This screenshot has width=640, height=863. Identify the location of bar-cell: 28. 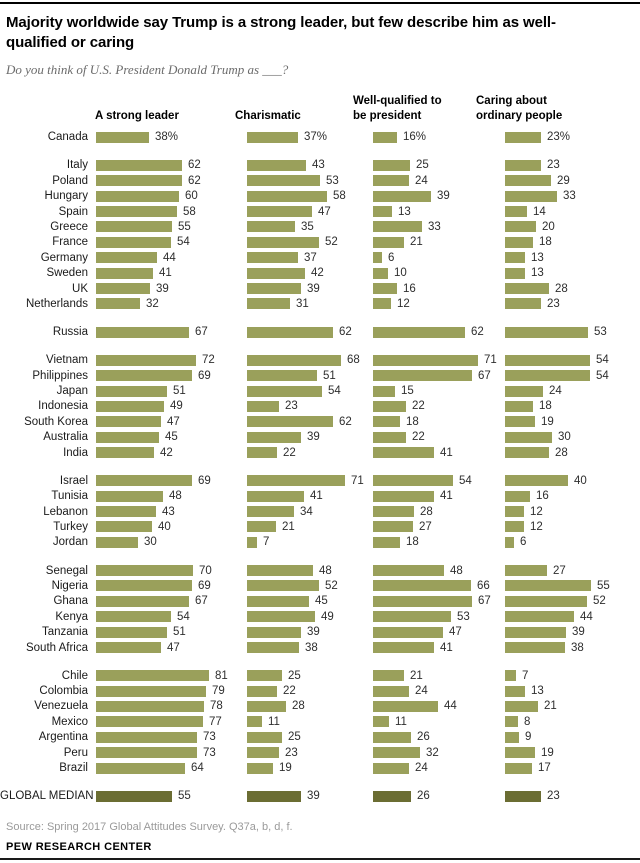
(572, 289).